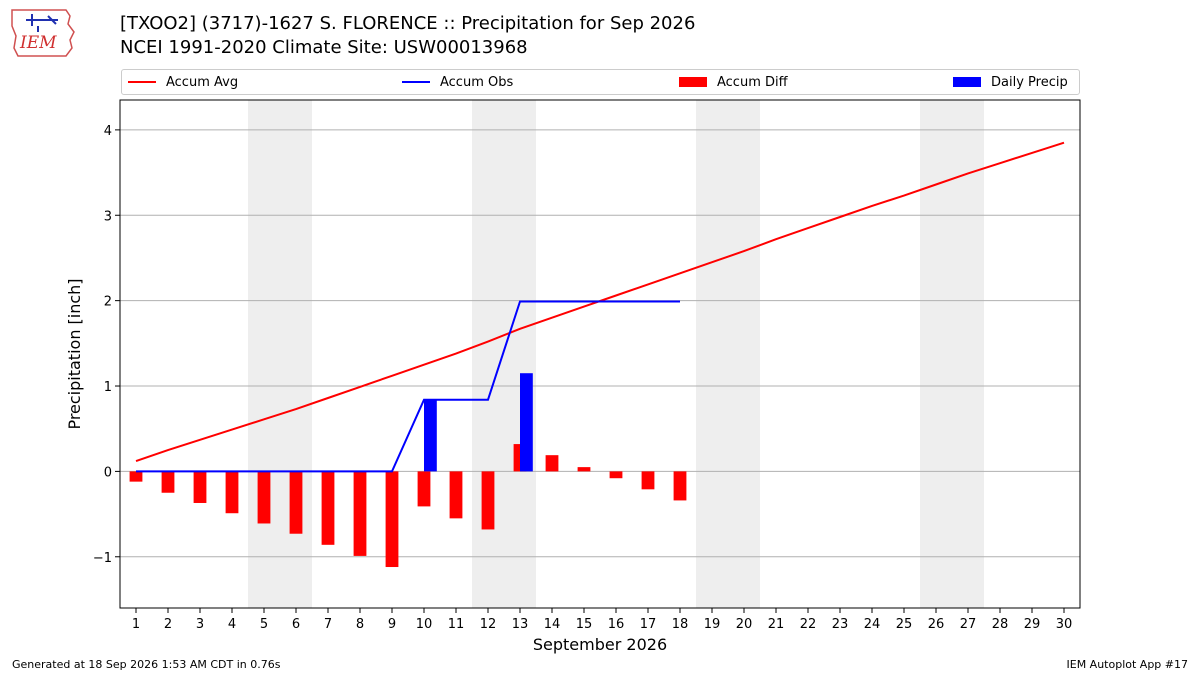 Image resolution: width=1200 pixels, height=675 pixels. I want to click on ytick-label-4: 3, so click(108, 216).